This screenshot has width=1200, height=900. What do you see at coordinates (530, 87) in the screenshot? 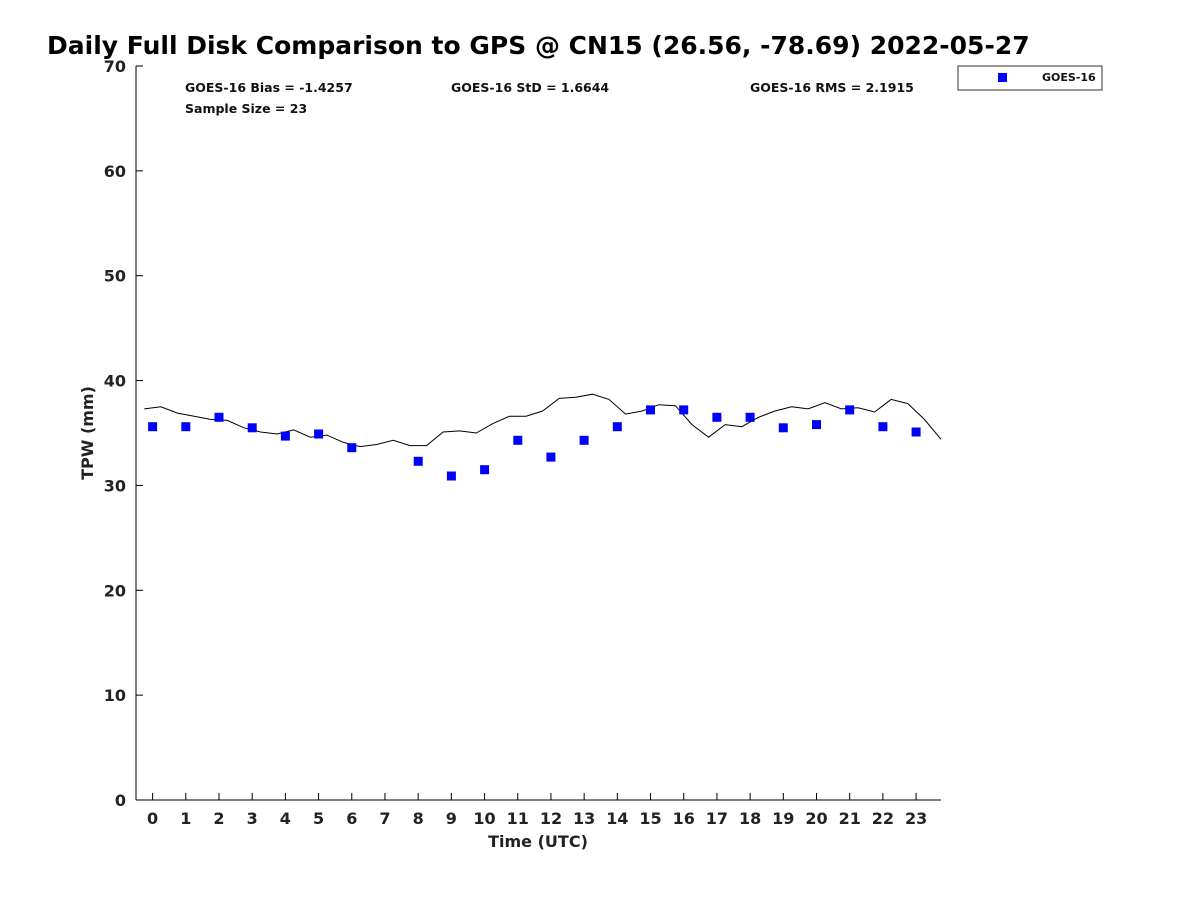
I see `stat-std: GOES-16 StD = 1.6644` at bounding box center [530, 87].